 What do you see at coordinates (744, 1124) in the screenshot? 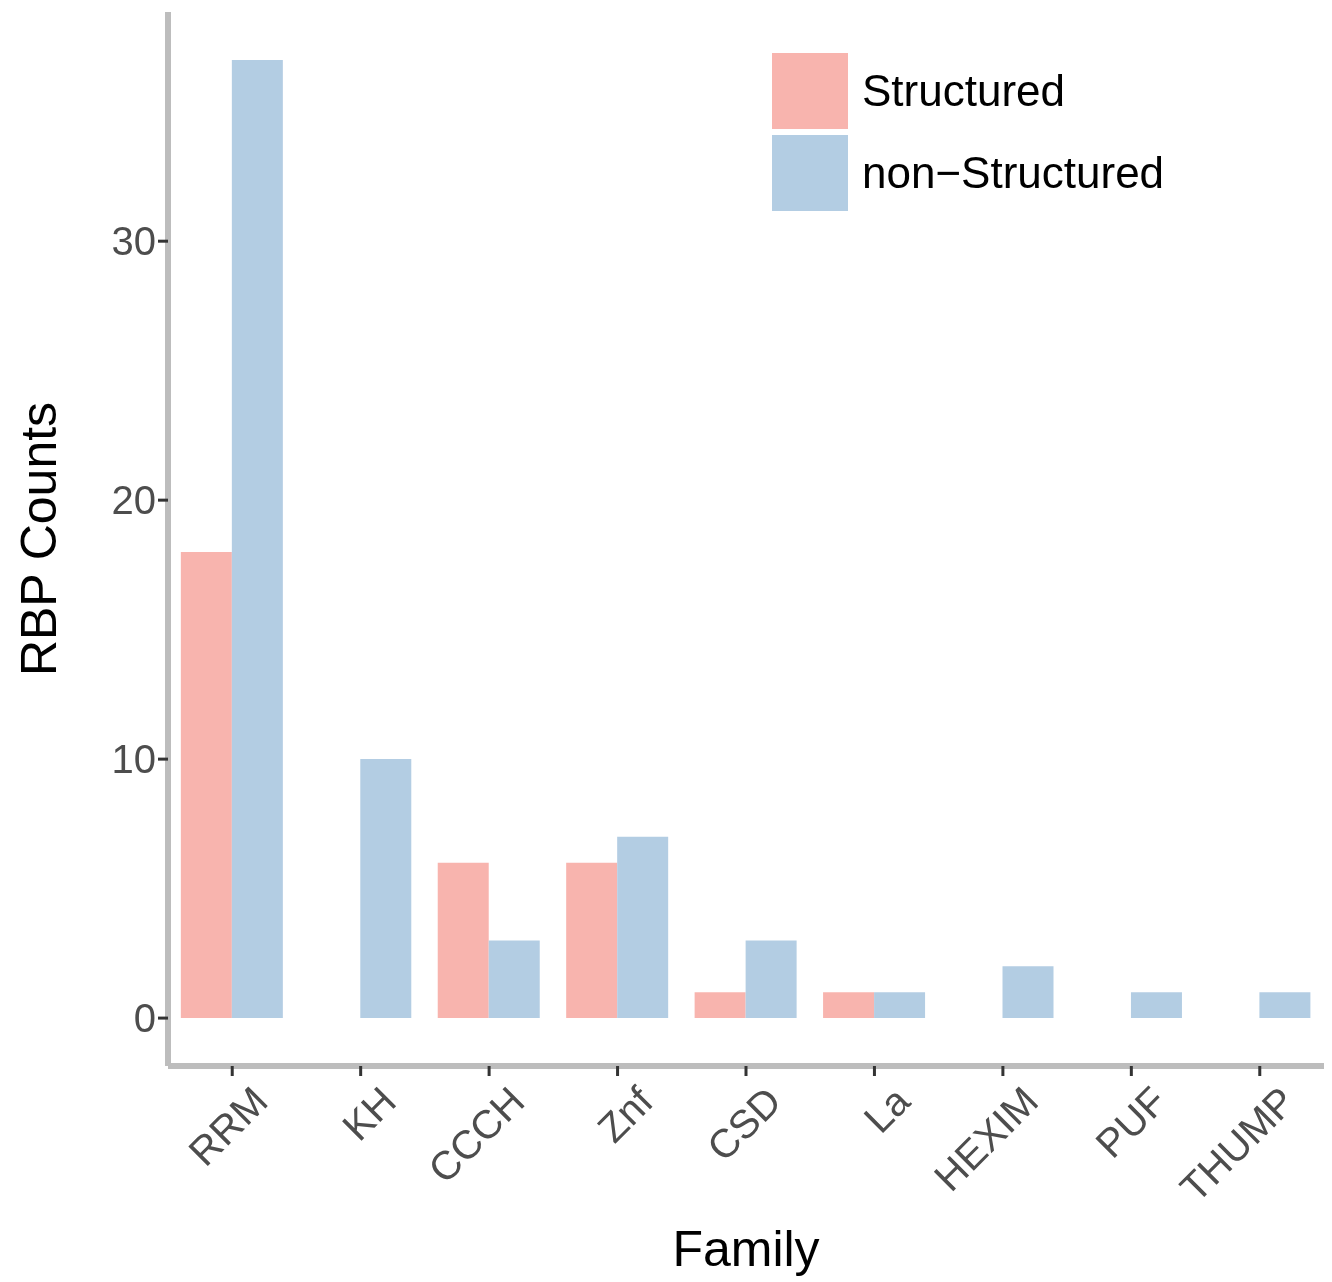
I see `x-tick-label: CSD` at bounding box center [744, 1124].